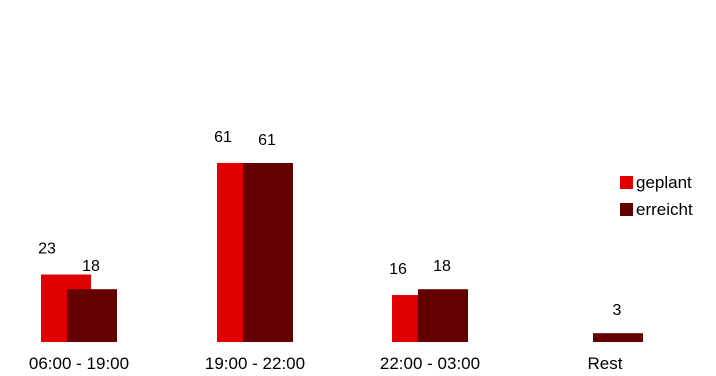 This screenshot has height=376, width=716. I want to click on x-tick-label-2: 22:00 - 03:00, so click(430, 363).